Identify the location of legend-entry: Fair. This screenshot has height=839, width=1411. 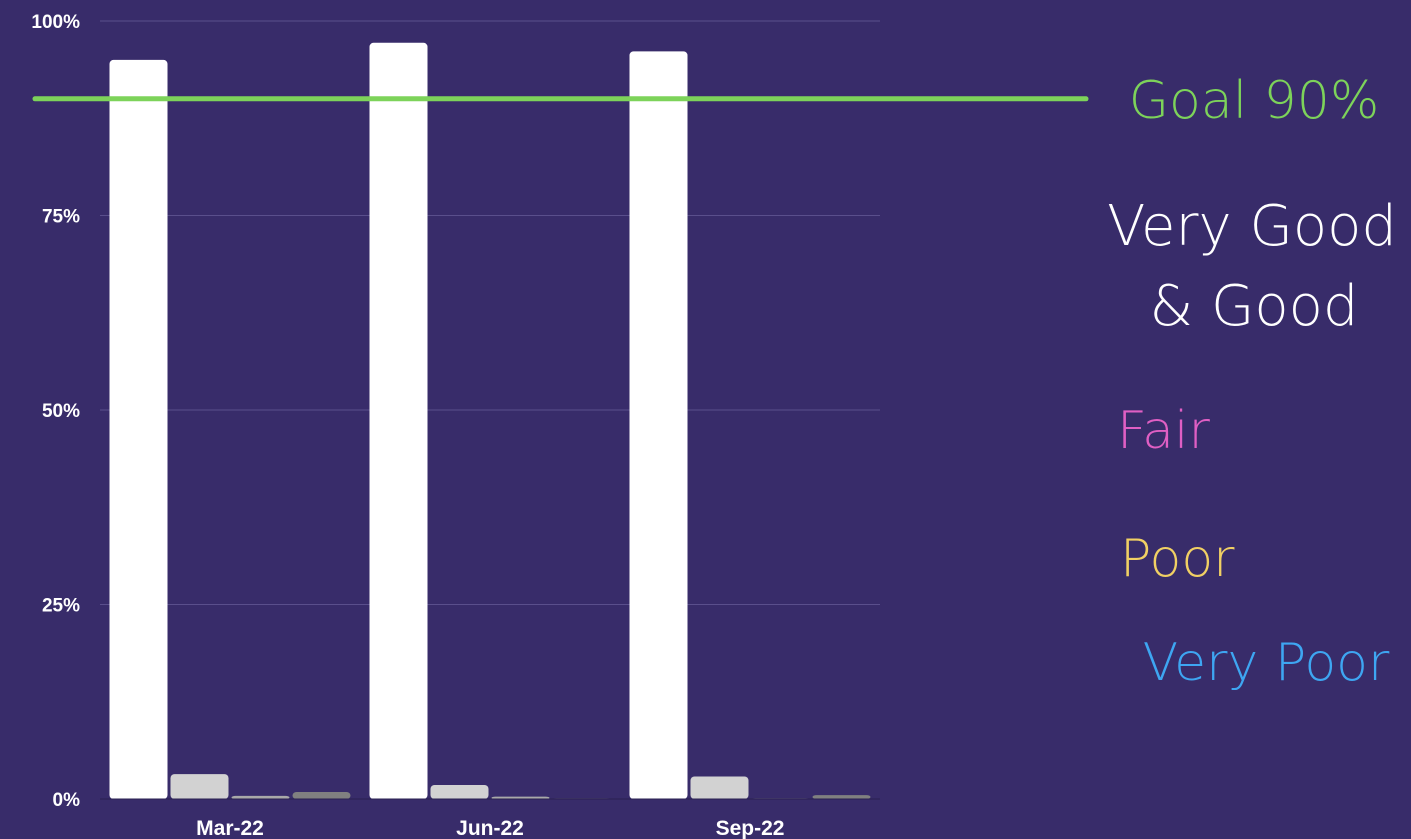
(1163, 431).